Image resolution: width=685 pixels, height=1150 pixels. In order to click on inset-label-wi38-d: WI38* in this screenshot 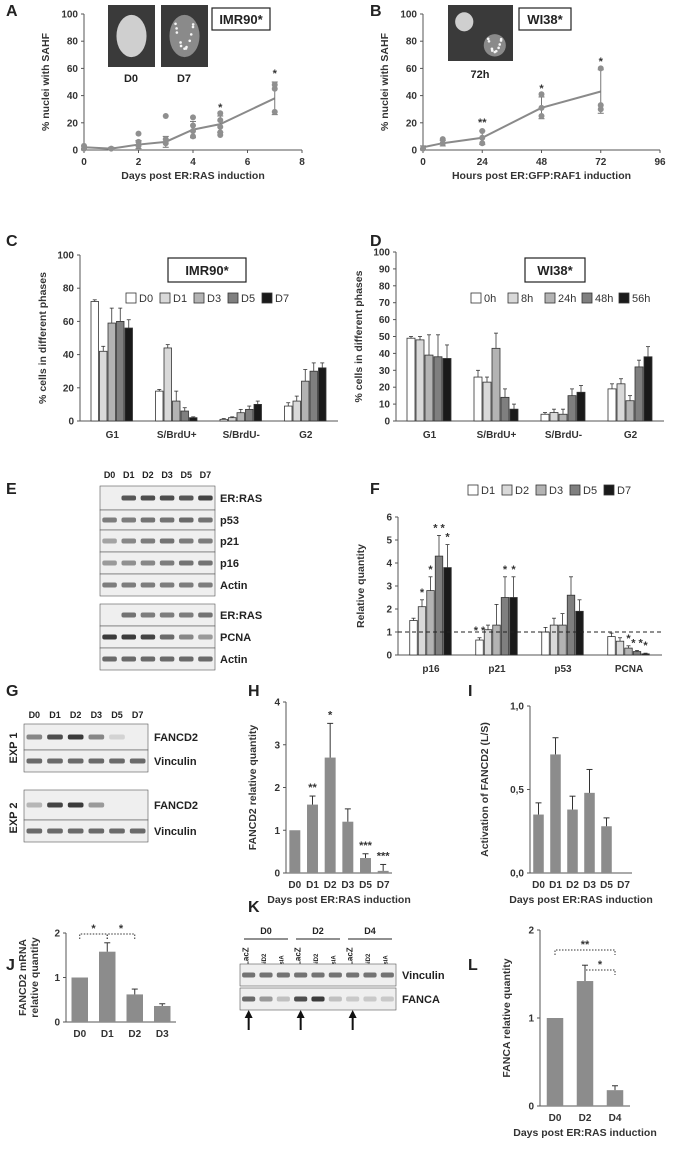, I will do `click(555, 270)`.